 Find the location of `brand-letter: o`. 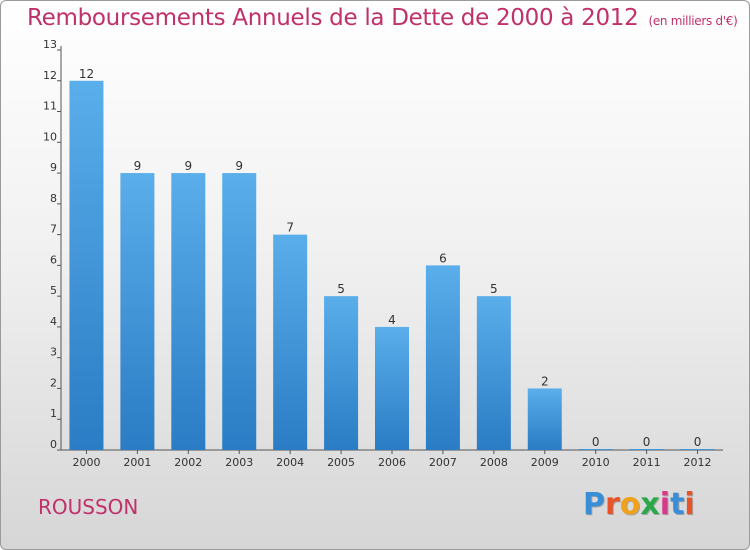

brand-letter: o is located at coordinates (630, 504).